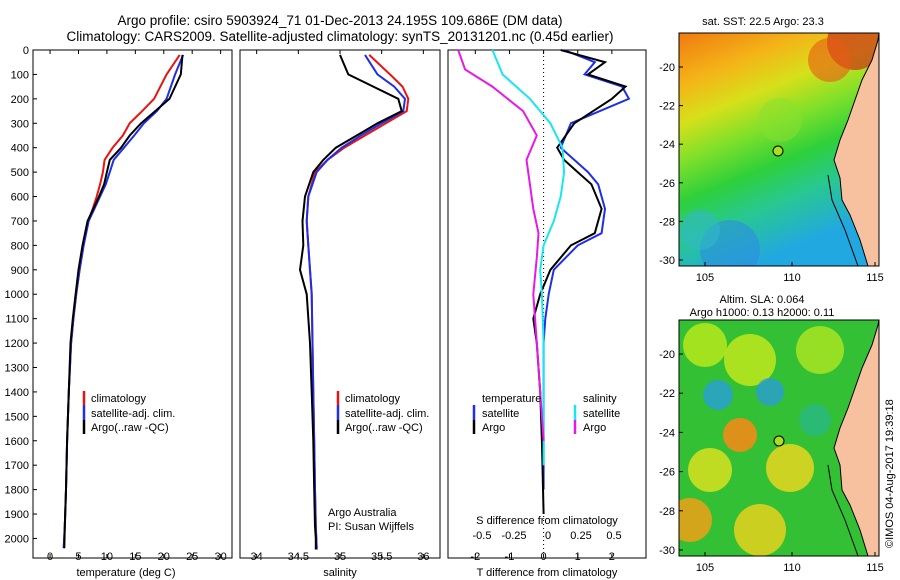 The width and height of the screenshot is (900, 580). What do you see at coordinates (792, 568) in the screenshot?
I see `map-lon-label: 110` at bounding box center [792, 568].